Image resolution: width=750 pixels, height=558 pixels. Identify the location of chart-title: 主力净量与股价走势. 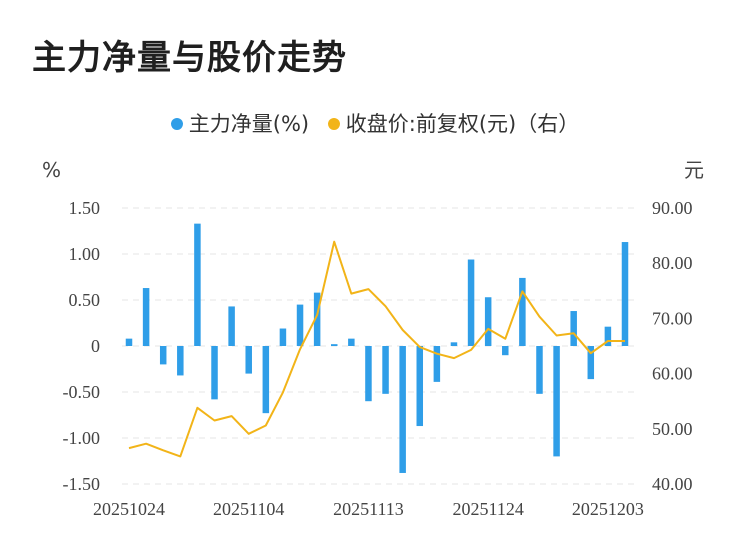
(189, 58).